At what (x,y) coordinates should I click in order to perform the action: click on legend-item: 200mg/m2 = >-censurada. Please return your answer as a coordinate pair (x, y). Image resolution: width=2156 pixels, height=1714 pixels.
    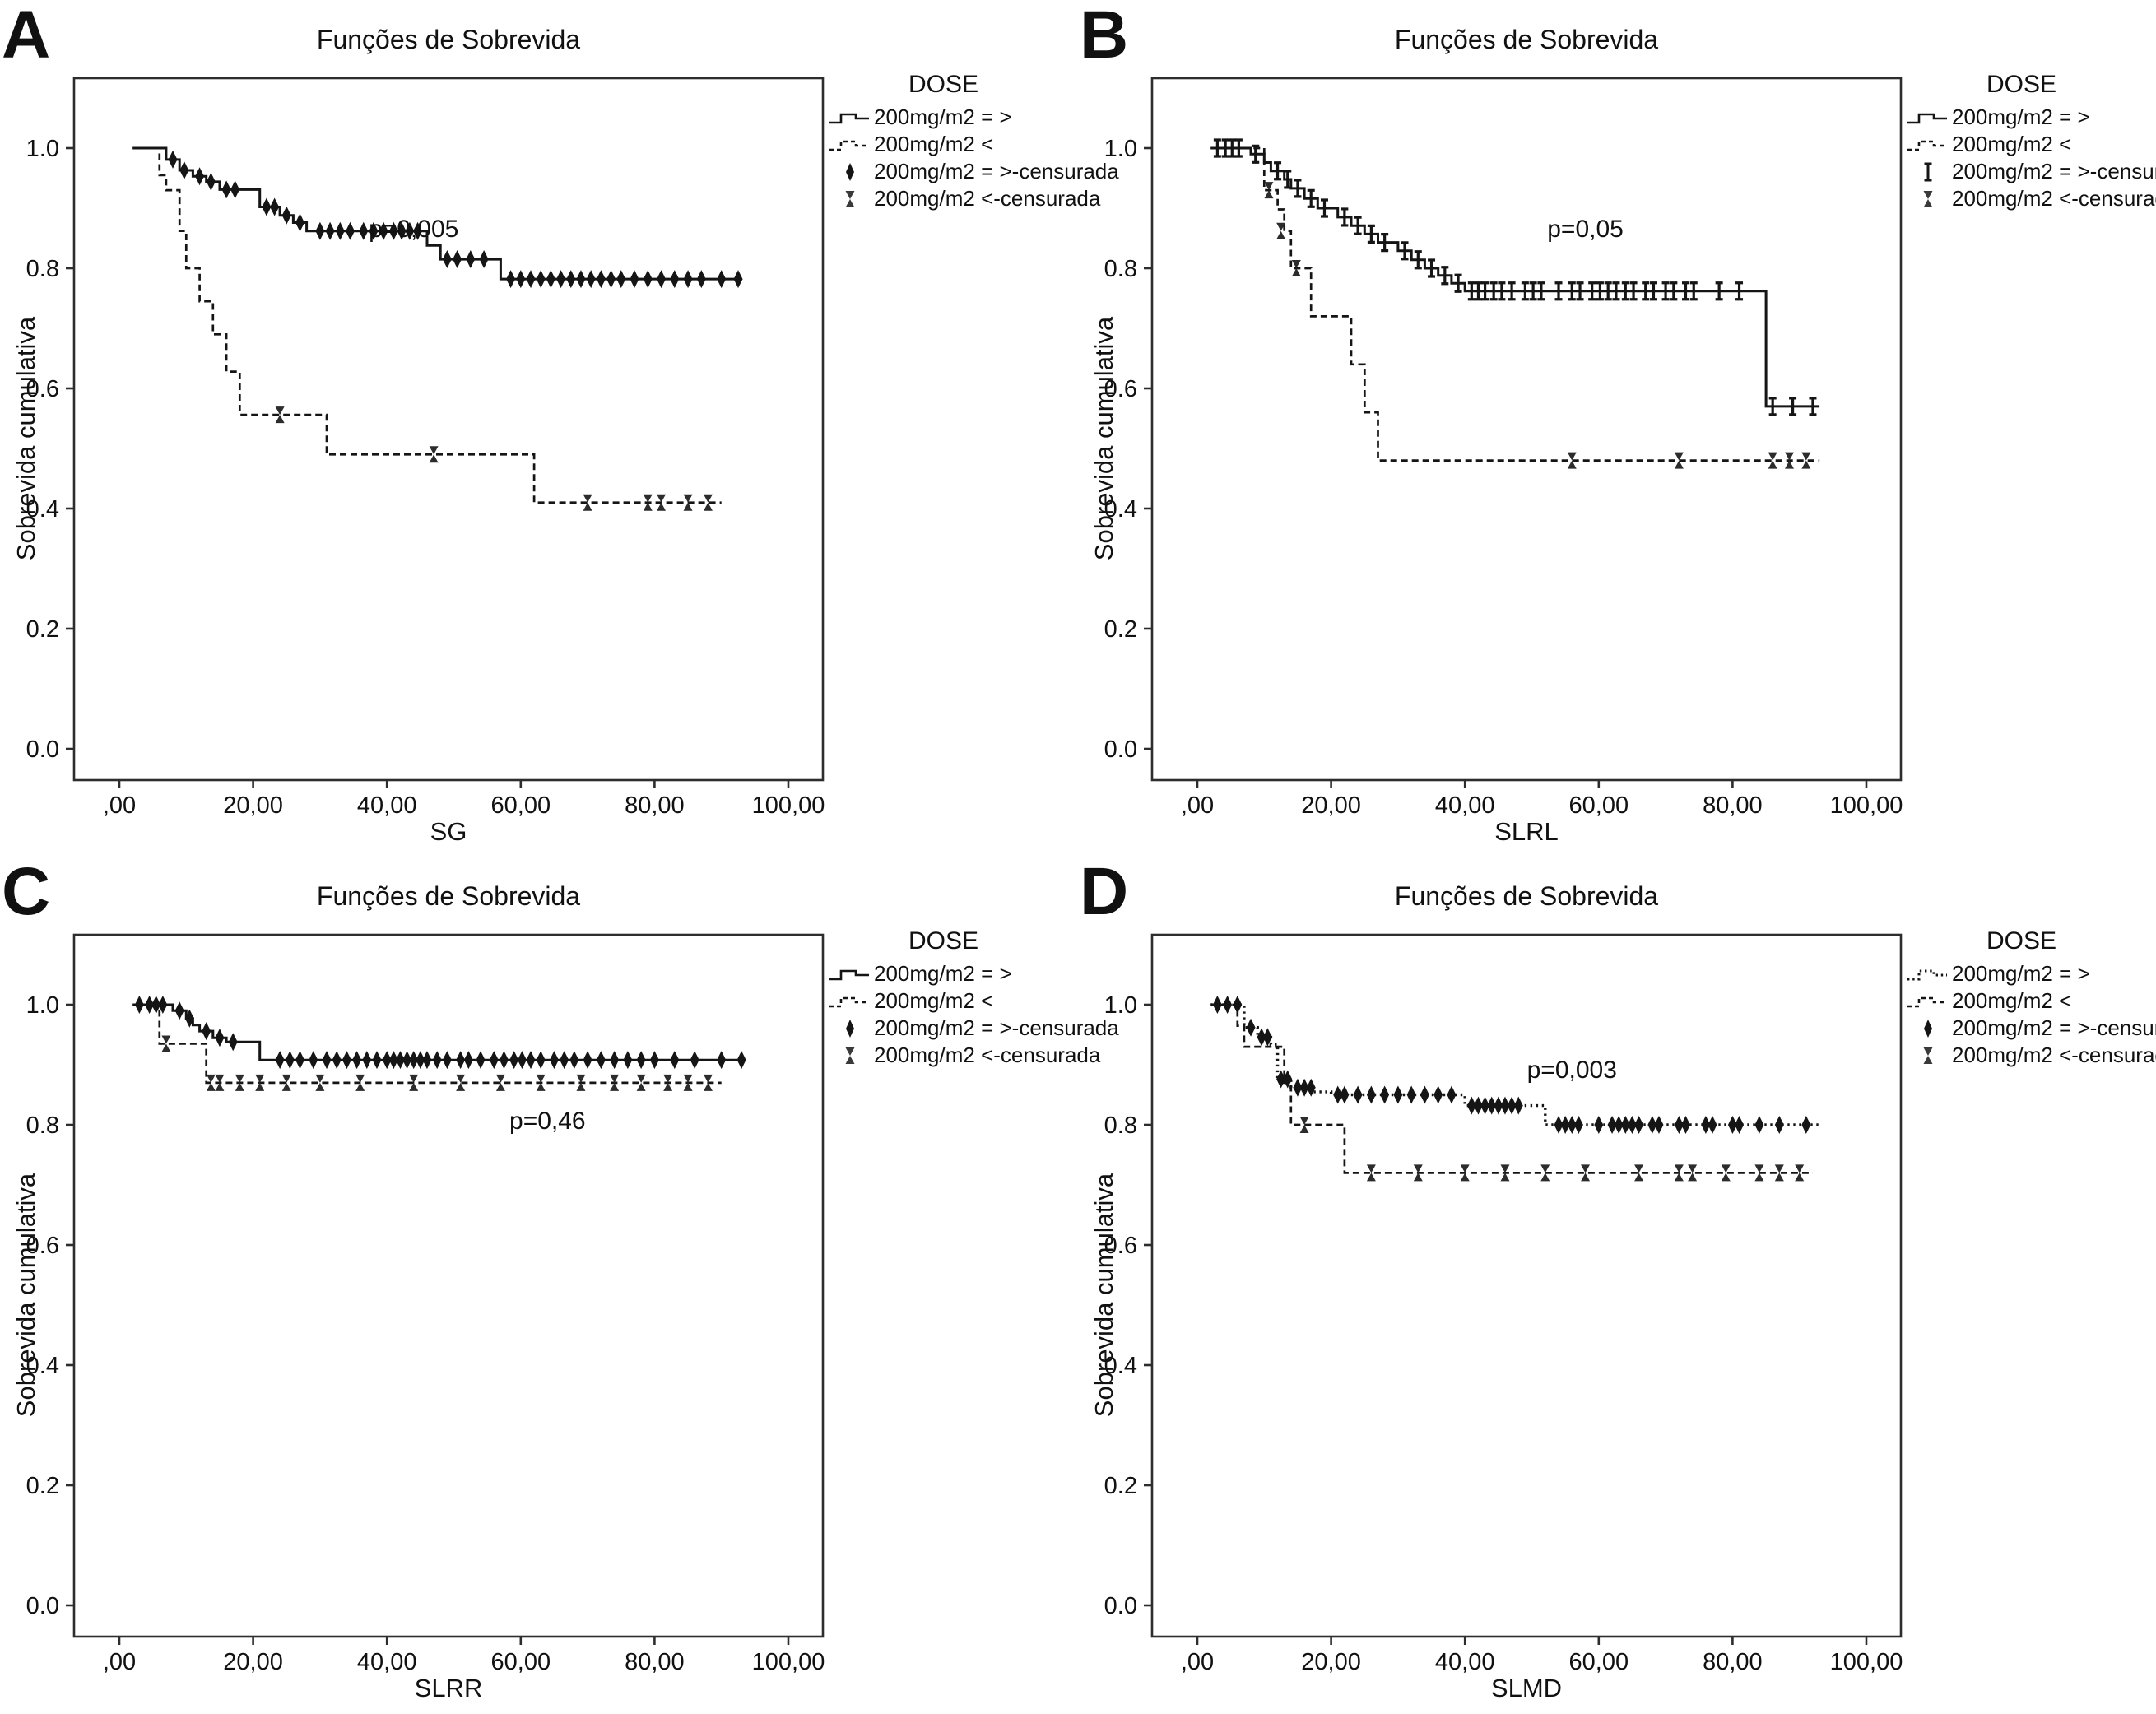
    Looking at the image, I should click on (2031, 172).